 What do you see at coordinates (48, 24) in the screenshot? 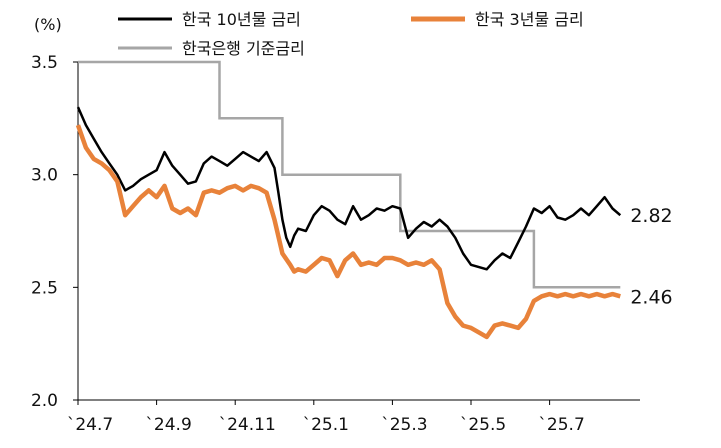
I see `y-unit-label: (%)` at bounding box center [48, 24].